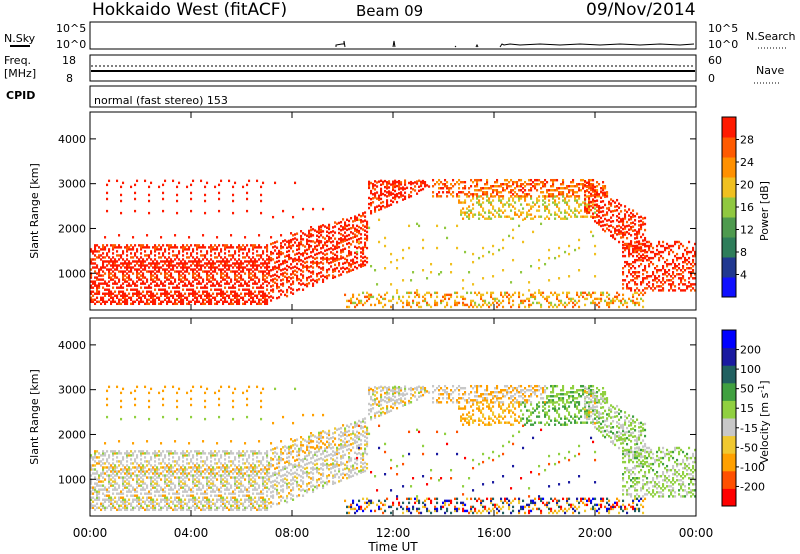  What do you see at coordinates (641, 10) in the screenshot?
I see `date-title: 09/Nov/2014` at bounding box center [641, 10].